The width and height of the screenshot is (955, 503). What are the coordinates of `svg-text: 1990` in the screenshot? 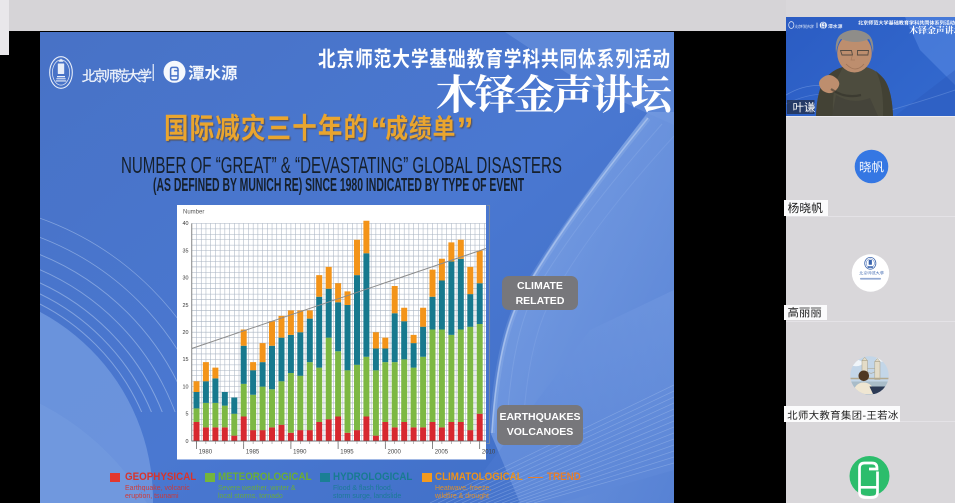 It's located at (300, 453).